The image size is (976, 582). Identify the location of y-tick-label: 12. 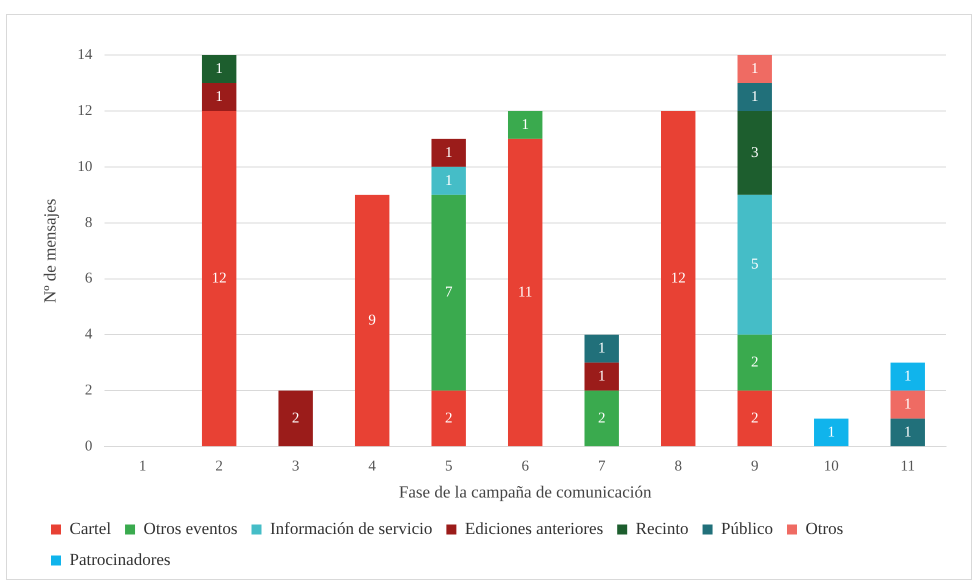
(84, 110).